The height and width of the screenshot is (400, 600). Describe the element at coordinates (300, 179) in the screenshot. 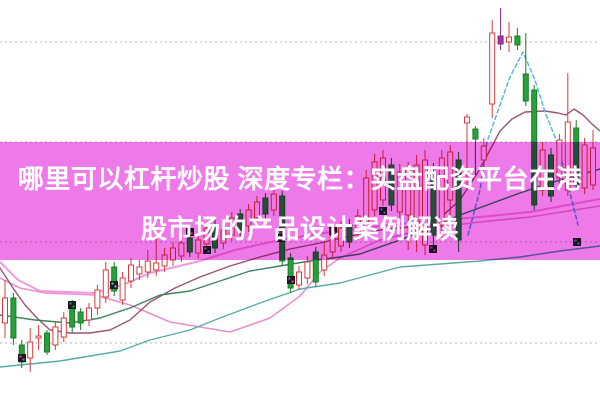

I see `headline-line-1: 哪里可以杠杆炒股 深度专栏：实盘配资平台在港` at that location.